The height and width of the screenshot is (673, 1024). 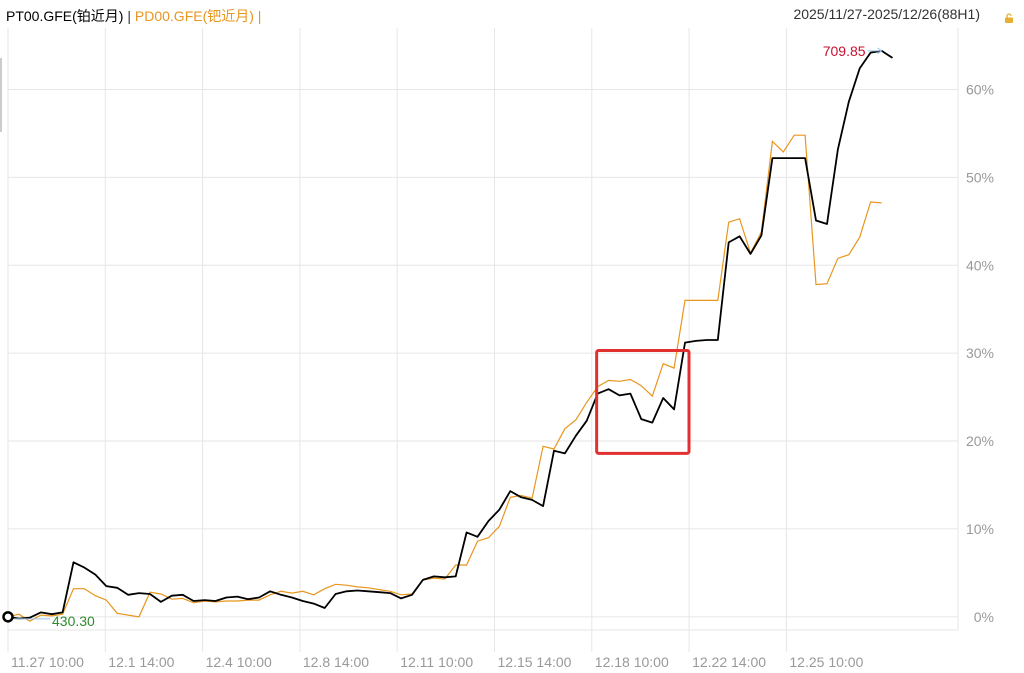 What do you see at coordinates (886, 14) in the screenshot?
I see `date-range-label: 2025/11/27-2025/12/26(88H1)` at bounding box center [886, 14].